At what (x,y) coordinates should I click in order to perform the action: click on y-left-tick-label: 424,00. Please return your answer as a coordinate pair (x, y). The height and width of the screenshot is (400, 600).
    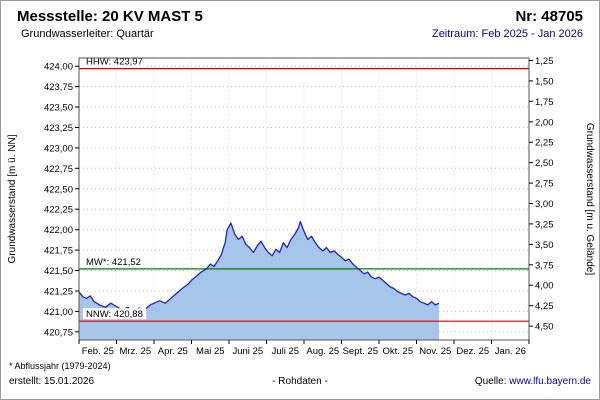
    Looking at the image, I should click on (58, 67).